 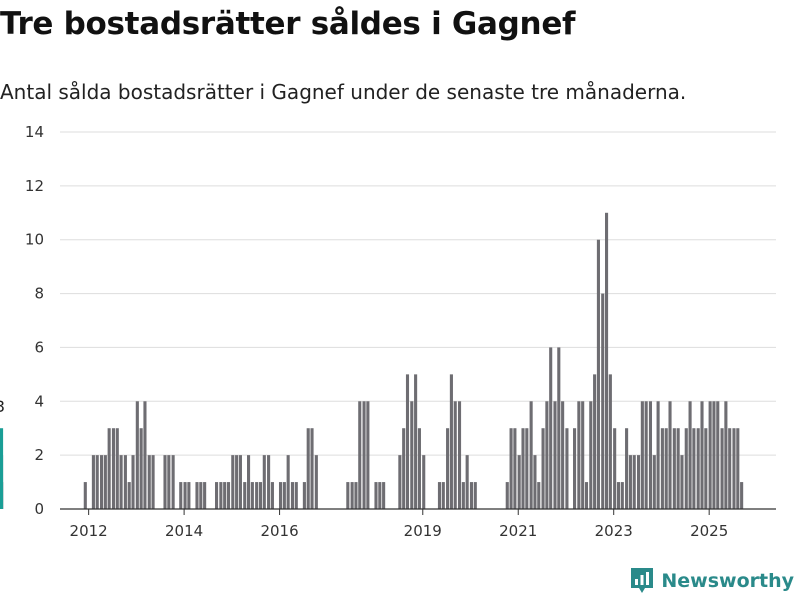 What do you see at coordinates (34, 186) in the screenshot?
I see `y-tick-label: 12` at bounding box center [34, 186].